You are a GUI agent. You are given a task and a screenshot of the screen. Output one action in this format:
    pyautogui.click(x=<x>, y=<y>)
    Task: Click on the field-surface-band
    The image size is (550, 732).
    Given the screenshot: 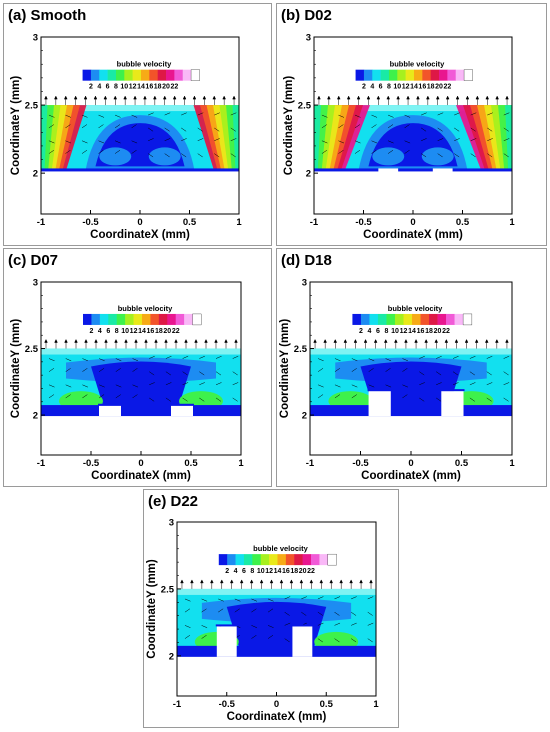 What is the action you would take?
    pyautogui.click(x=276, y=591)
    